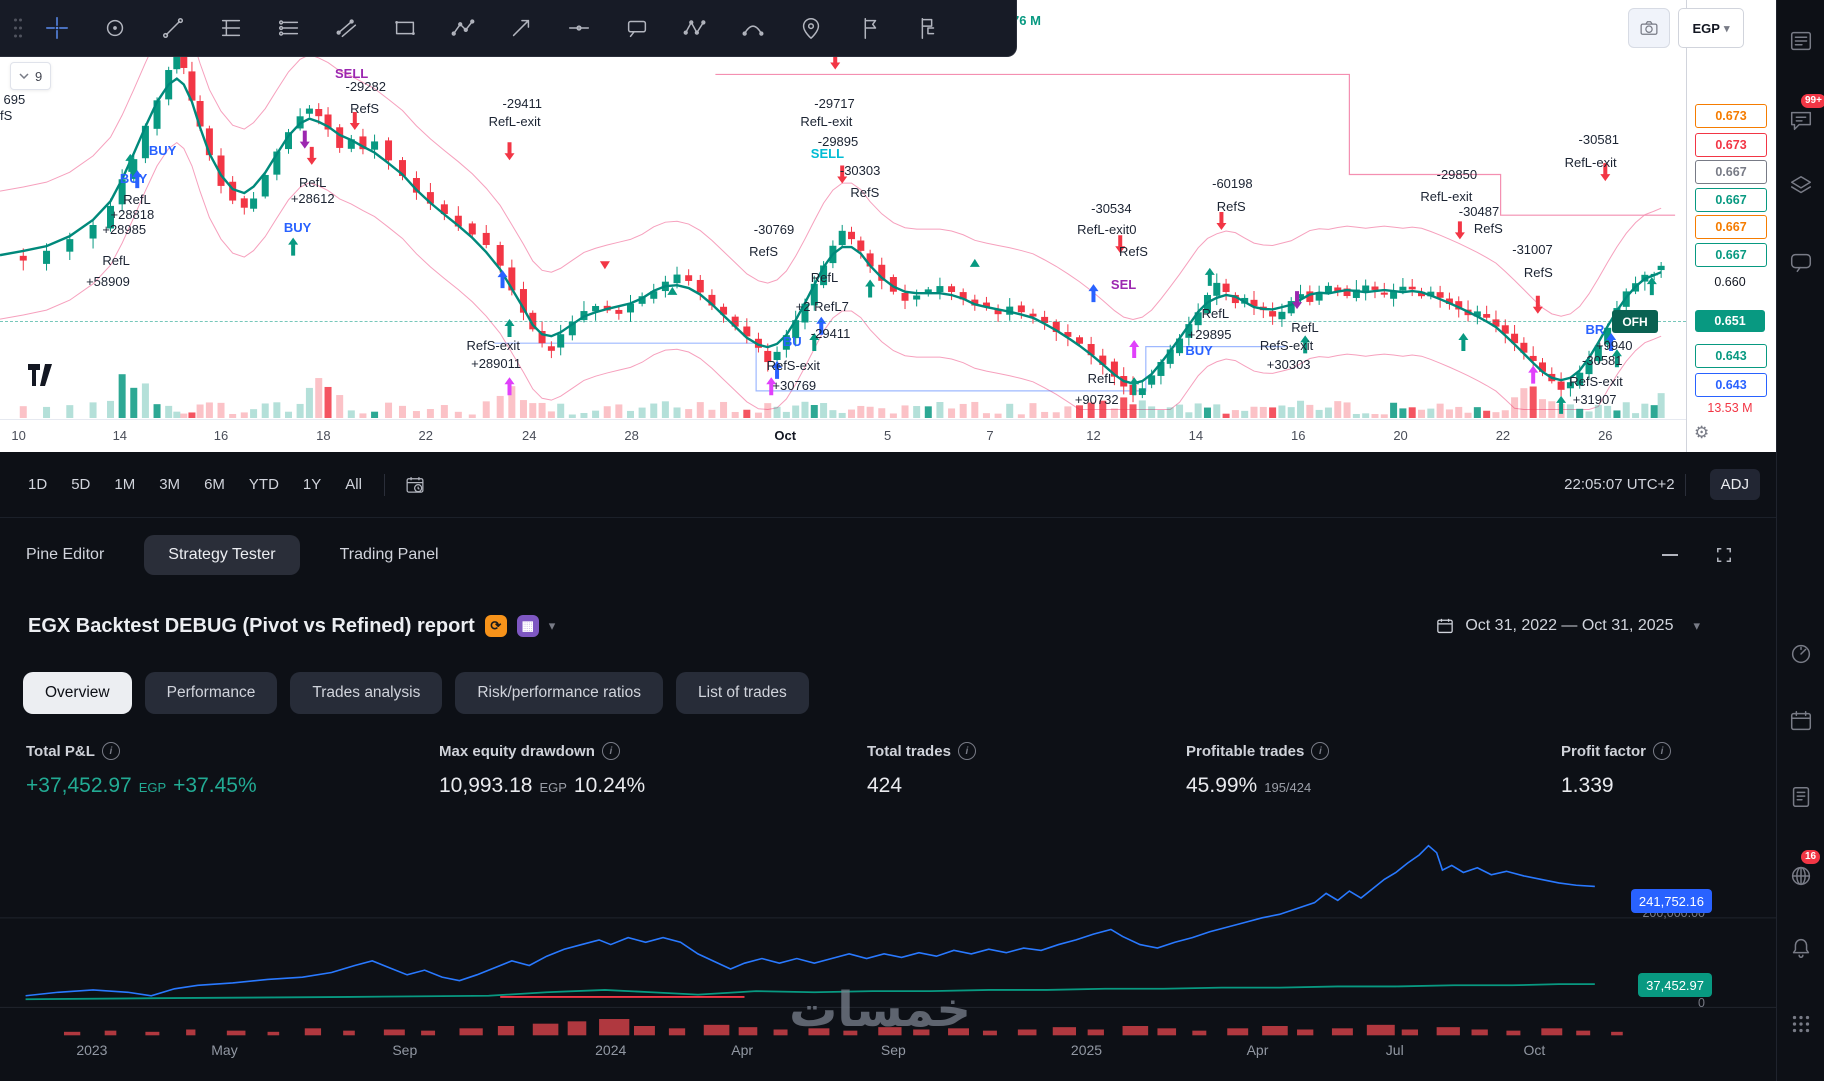 The image size is (1824, 1081). What do you see at coordinates (170, 484) in the screenshot?
I see `range-3m: 3M` at bounding box center [170, 484].